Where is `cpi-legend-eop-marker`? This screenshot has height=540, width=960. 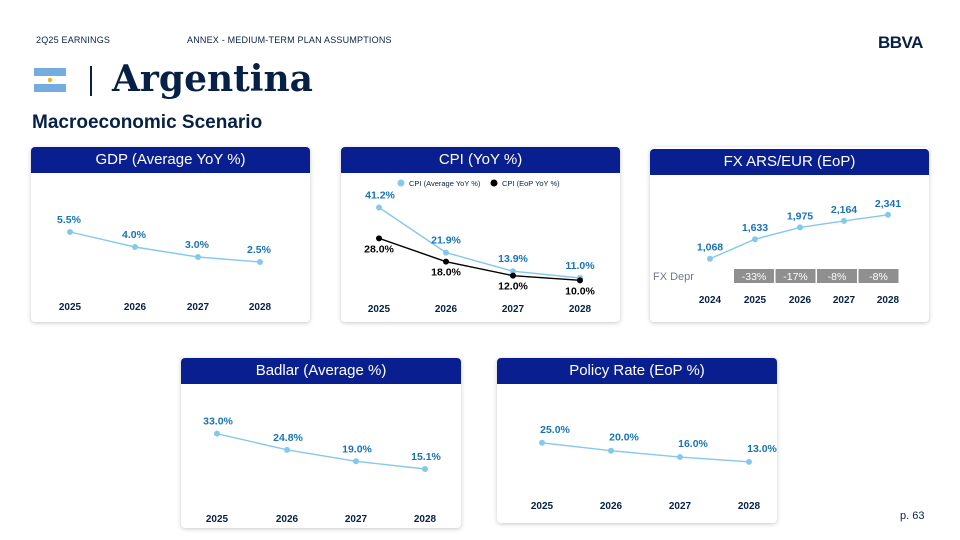 cpi-legend-eop-marker is located at coordinates (494, 183).